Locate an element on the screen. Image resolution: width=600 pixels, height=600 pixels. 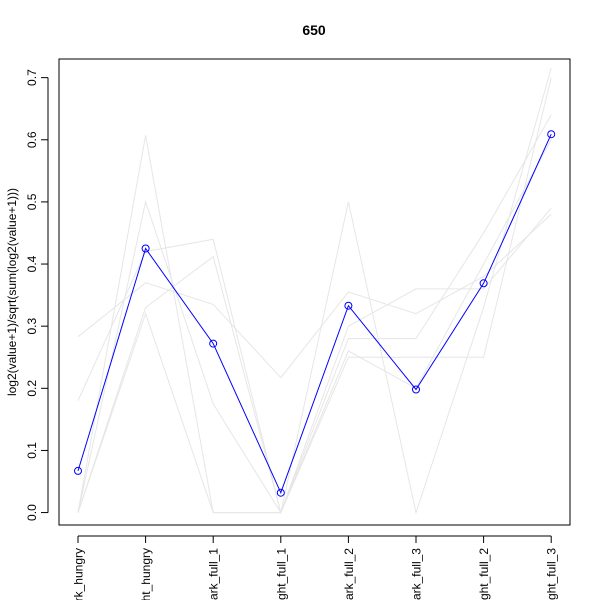
x-tick-label-light_full_3: light_full_3 is located at coordinates (552, 574).